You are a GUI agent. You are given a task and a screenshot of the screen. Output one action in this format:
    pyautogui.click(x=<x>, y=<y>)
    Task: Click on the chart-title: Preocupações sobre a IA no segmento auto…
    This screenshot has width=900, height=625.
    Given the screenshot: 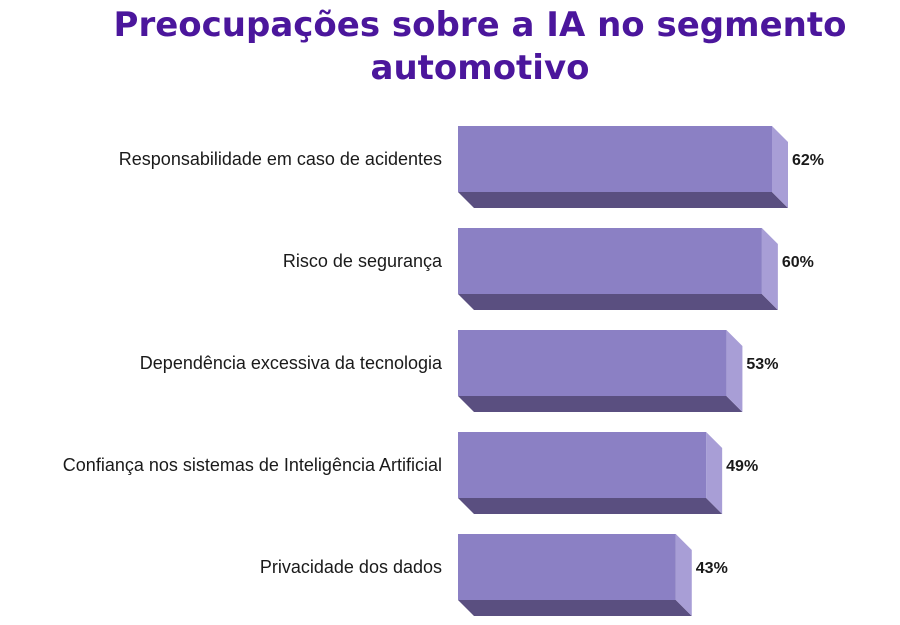 What is the action you would take?
    pyautogui.click(x=480, y=46)
    